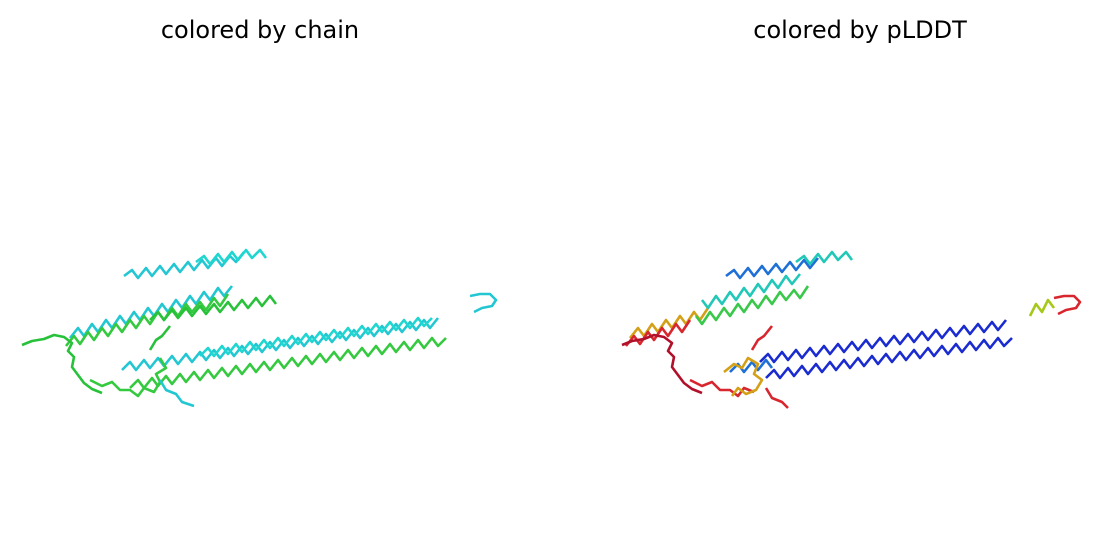 The width and height of the screenshot is (1120, 552). I want to click on arm-tip, so click(483, 303).